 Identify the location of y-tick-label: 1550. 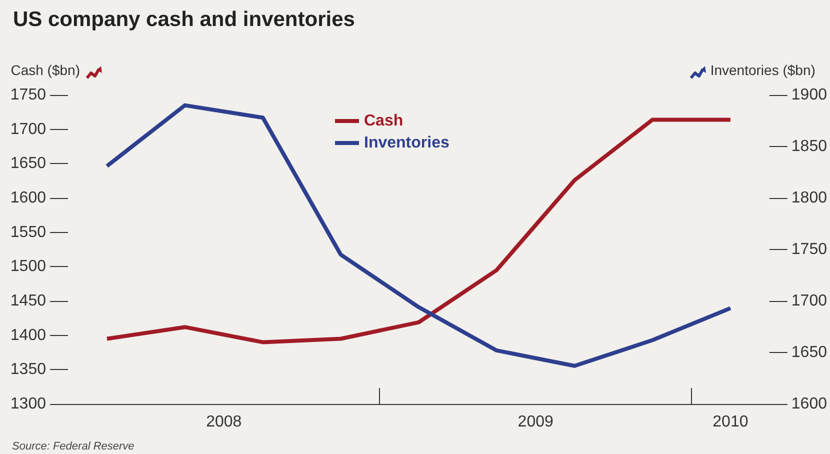
(28, 232).